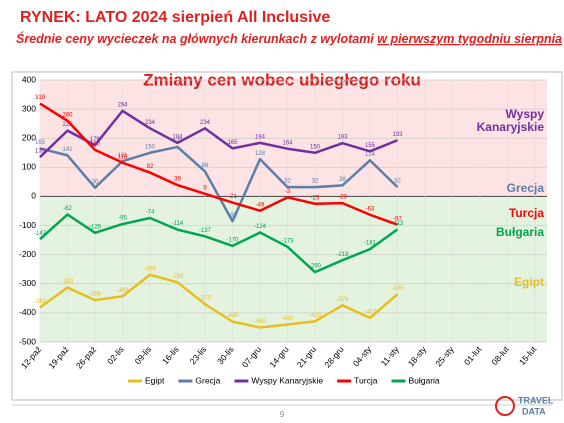 This screenshot has height=423, width=564. What do you see at coordinates (390, 356) in the screenshot?
I see `x-tick-label: 11-sty` at bounding box center [390, 356].